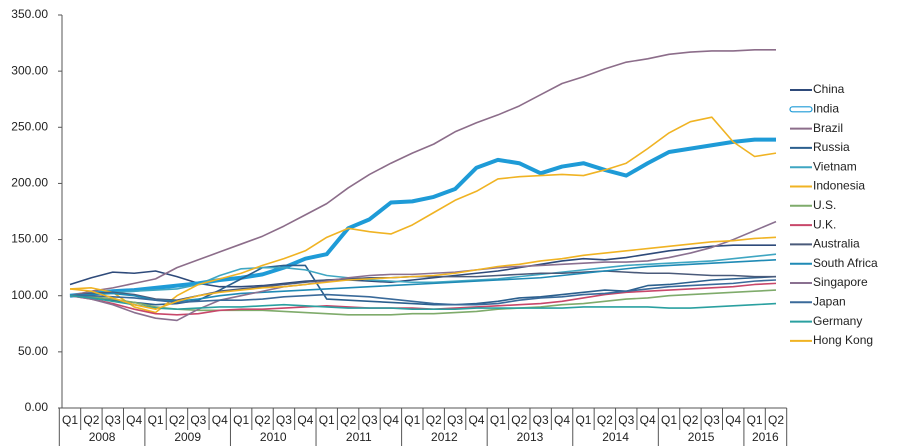 Image resolution: width=910 pixels, height=446 pixels. Describe the element at coordinates (29, 14) in the screenshot. I see `y-tick-label: 350.00` at that location.